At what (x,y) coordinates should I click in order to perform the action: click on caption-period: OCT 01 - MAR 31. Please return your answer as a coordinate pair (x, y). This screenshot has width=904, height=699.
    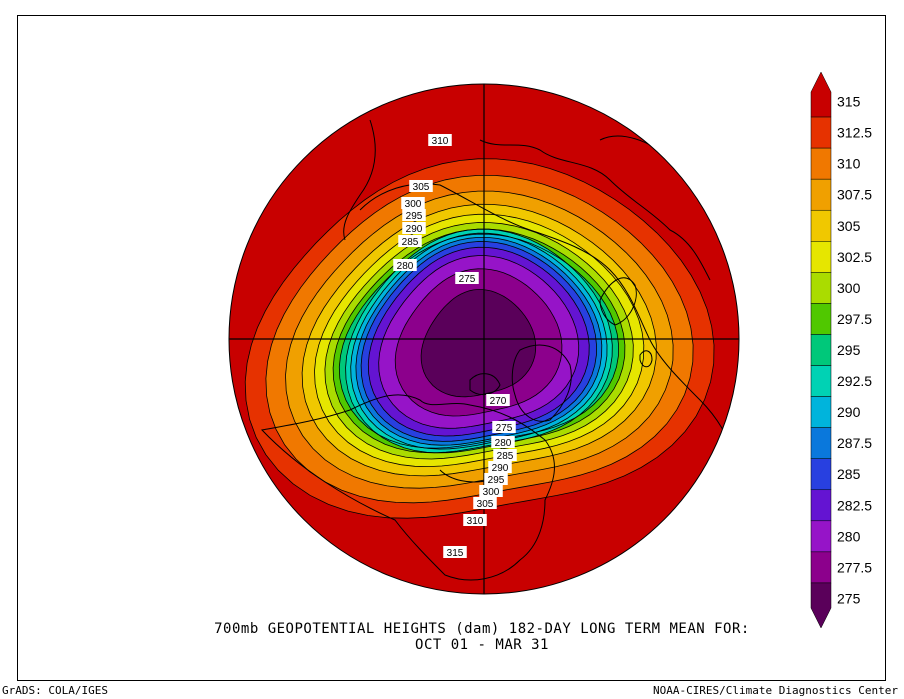
    Looking at the image, I should click on (482, 645).